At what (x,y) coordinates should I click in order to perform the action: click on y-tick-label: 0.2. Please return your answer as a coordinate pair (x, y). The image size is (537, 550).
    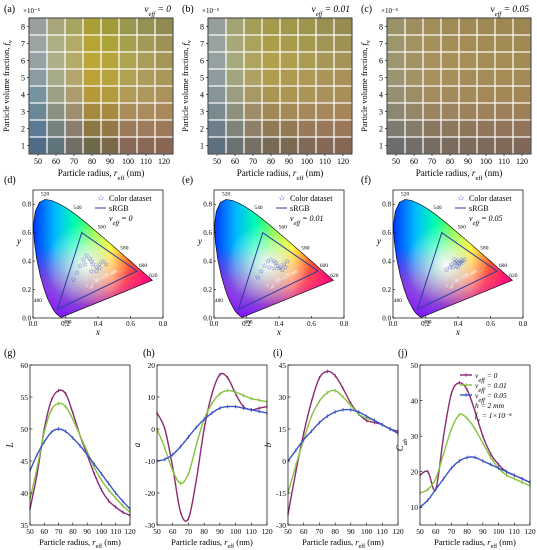
    Looking at the image, I should click on (207, 290).